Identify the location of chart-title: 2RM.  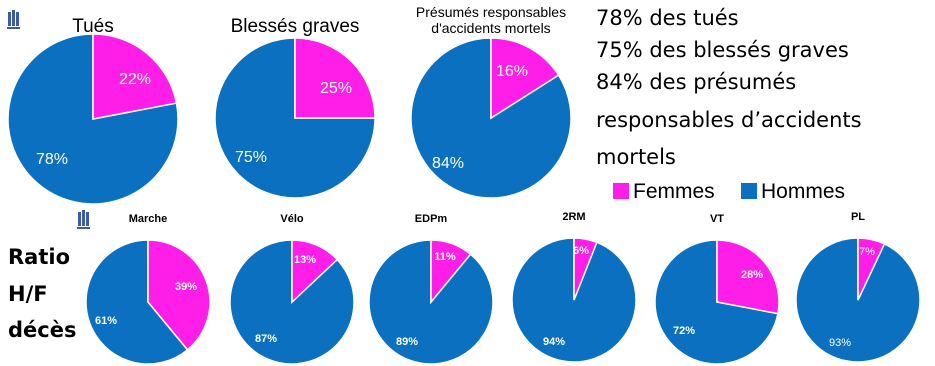
(573, 217).